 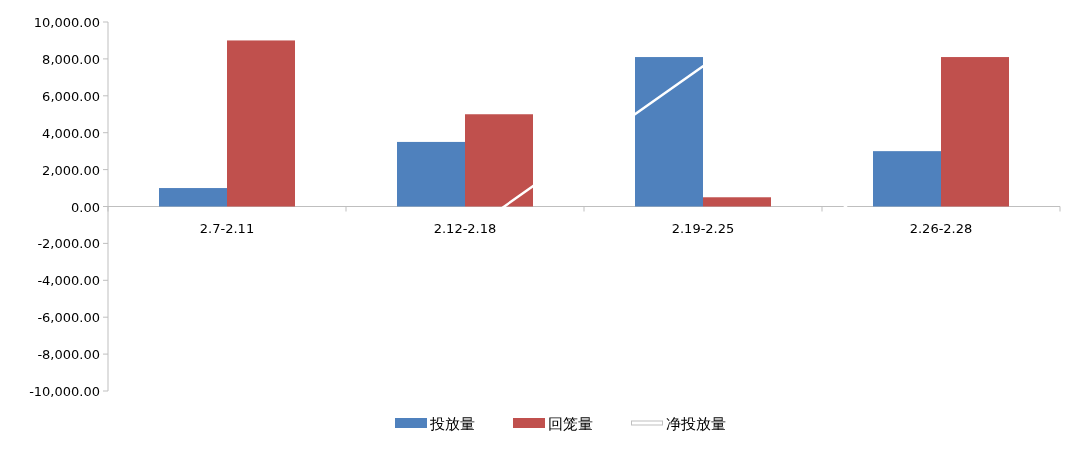 What do you see at coordinates (71, 96) in the screenshot?
I see `y-tick-label: 6,000.00` at bounding box center [71, 96].